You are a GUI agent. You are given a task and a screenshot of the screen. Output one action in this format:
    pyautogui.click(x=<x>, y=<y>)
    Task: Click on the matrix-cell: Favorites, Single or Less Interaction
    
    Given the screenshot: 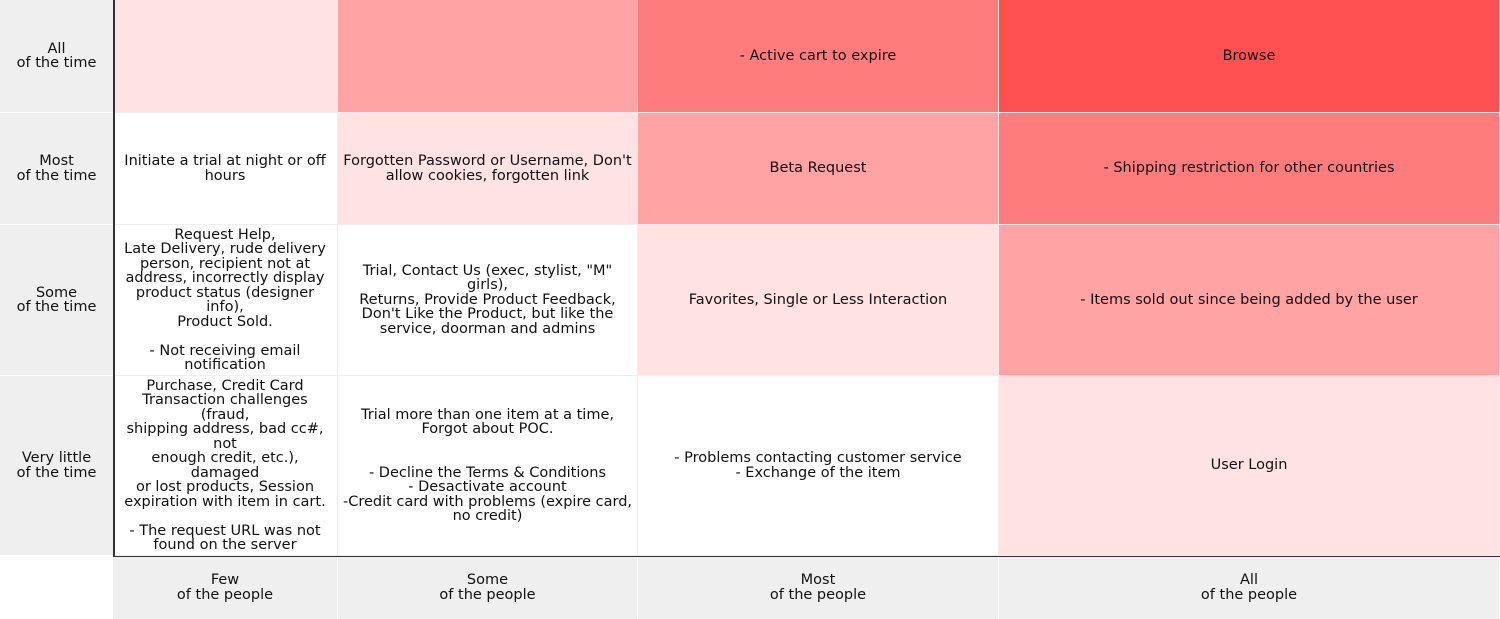 What is the action you would take?
    pyautogui.click(x=818, y=300)
    